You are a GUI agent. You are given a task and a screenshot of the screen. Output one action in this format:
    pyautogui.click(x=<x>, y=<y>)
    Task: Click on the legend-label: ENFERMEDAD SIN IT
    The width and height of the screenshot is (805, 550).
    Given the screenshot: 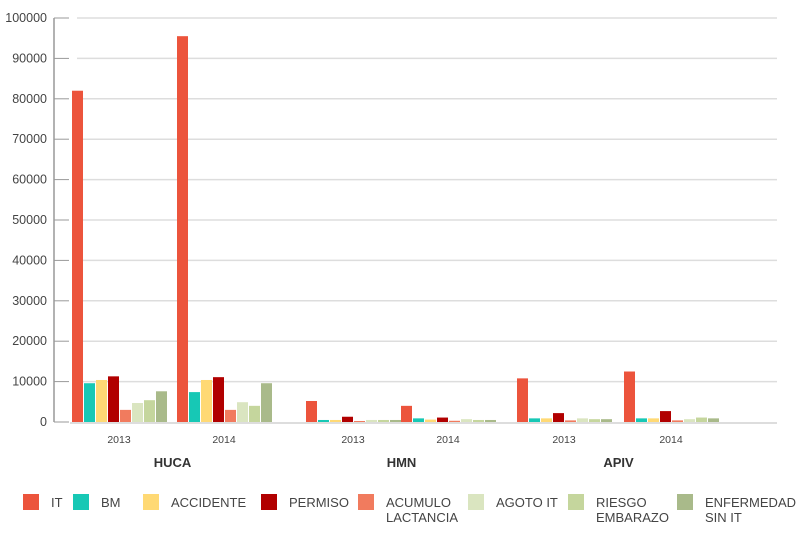 What is the action you would take?
    pyautogui.click(x=751, y=510)
    